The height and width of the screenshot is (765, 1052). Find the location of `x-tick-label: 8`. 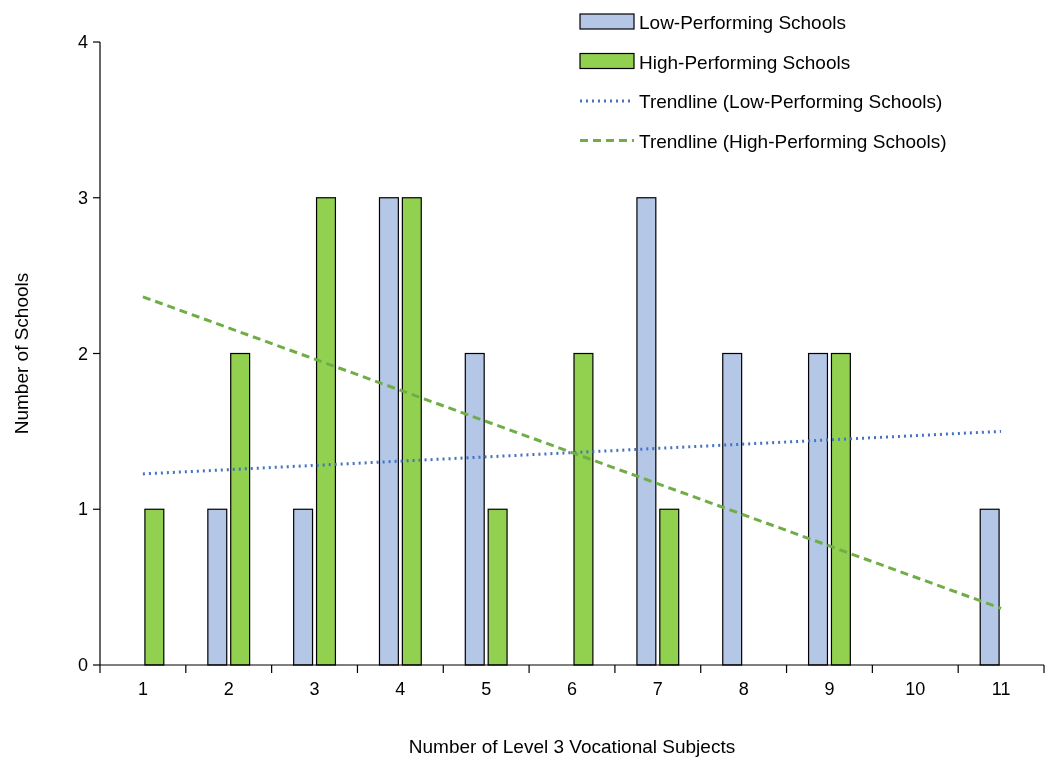

x-tick-label: 8 is located at coordinates (743, 689).